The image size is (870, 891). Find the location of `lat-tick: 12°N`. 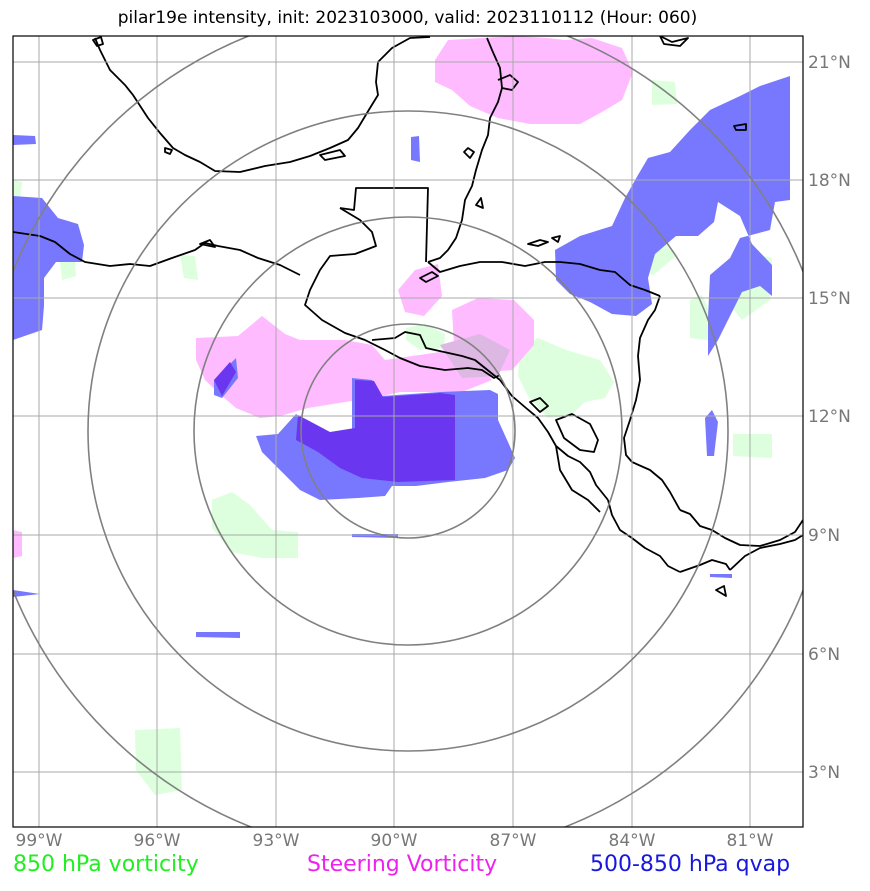

lat-tick: 12°N is located at coordinates (829, 417).